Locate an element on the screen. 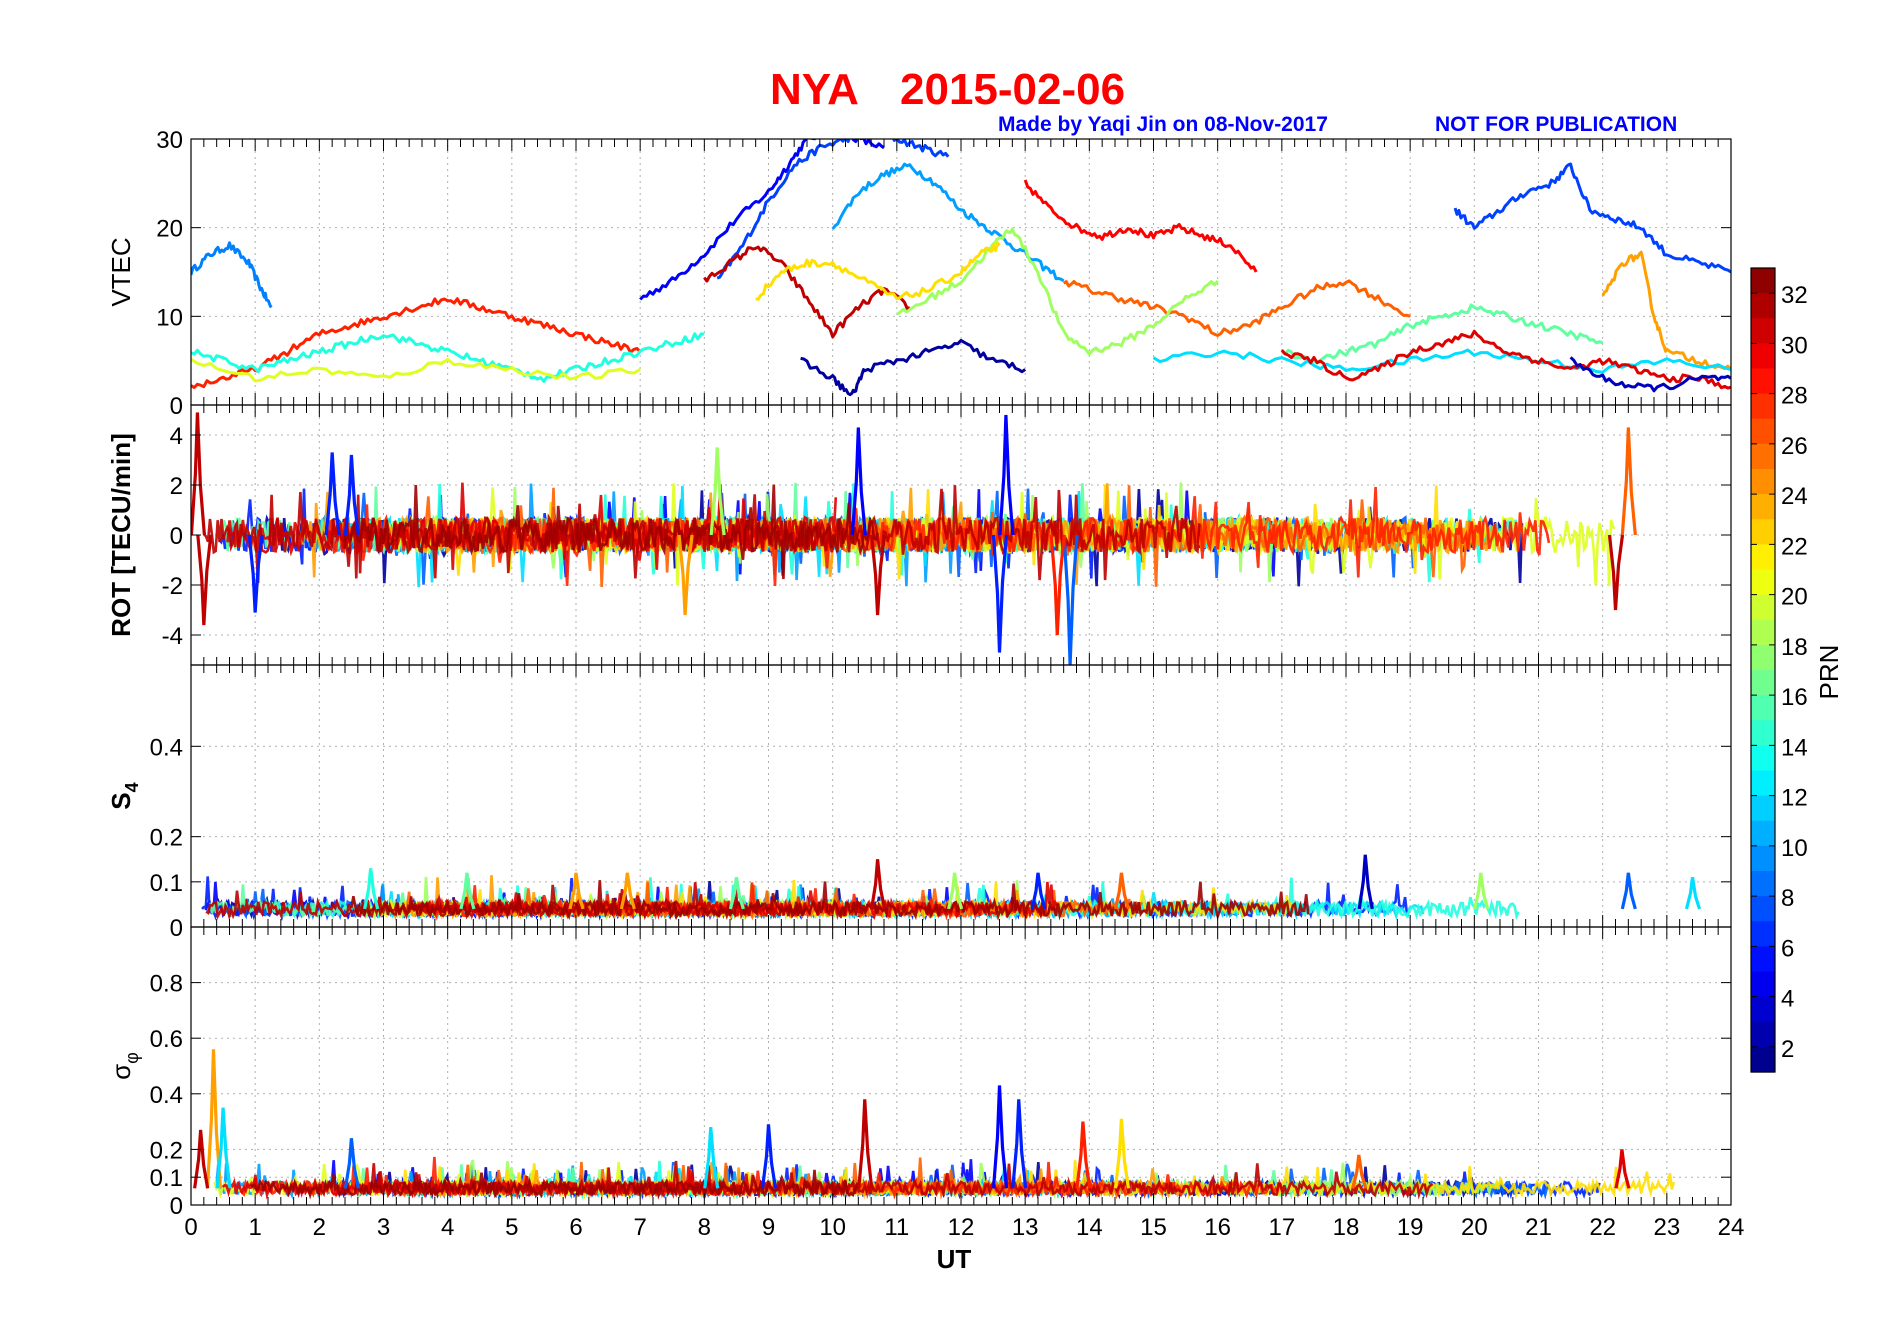 The width and height of the screenshot is (1904, 1330). colorbar-tick-label: 14 is located at coordinates (1794, 747).